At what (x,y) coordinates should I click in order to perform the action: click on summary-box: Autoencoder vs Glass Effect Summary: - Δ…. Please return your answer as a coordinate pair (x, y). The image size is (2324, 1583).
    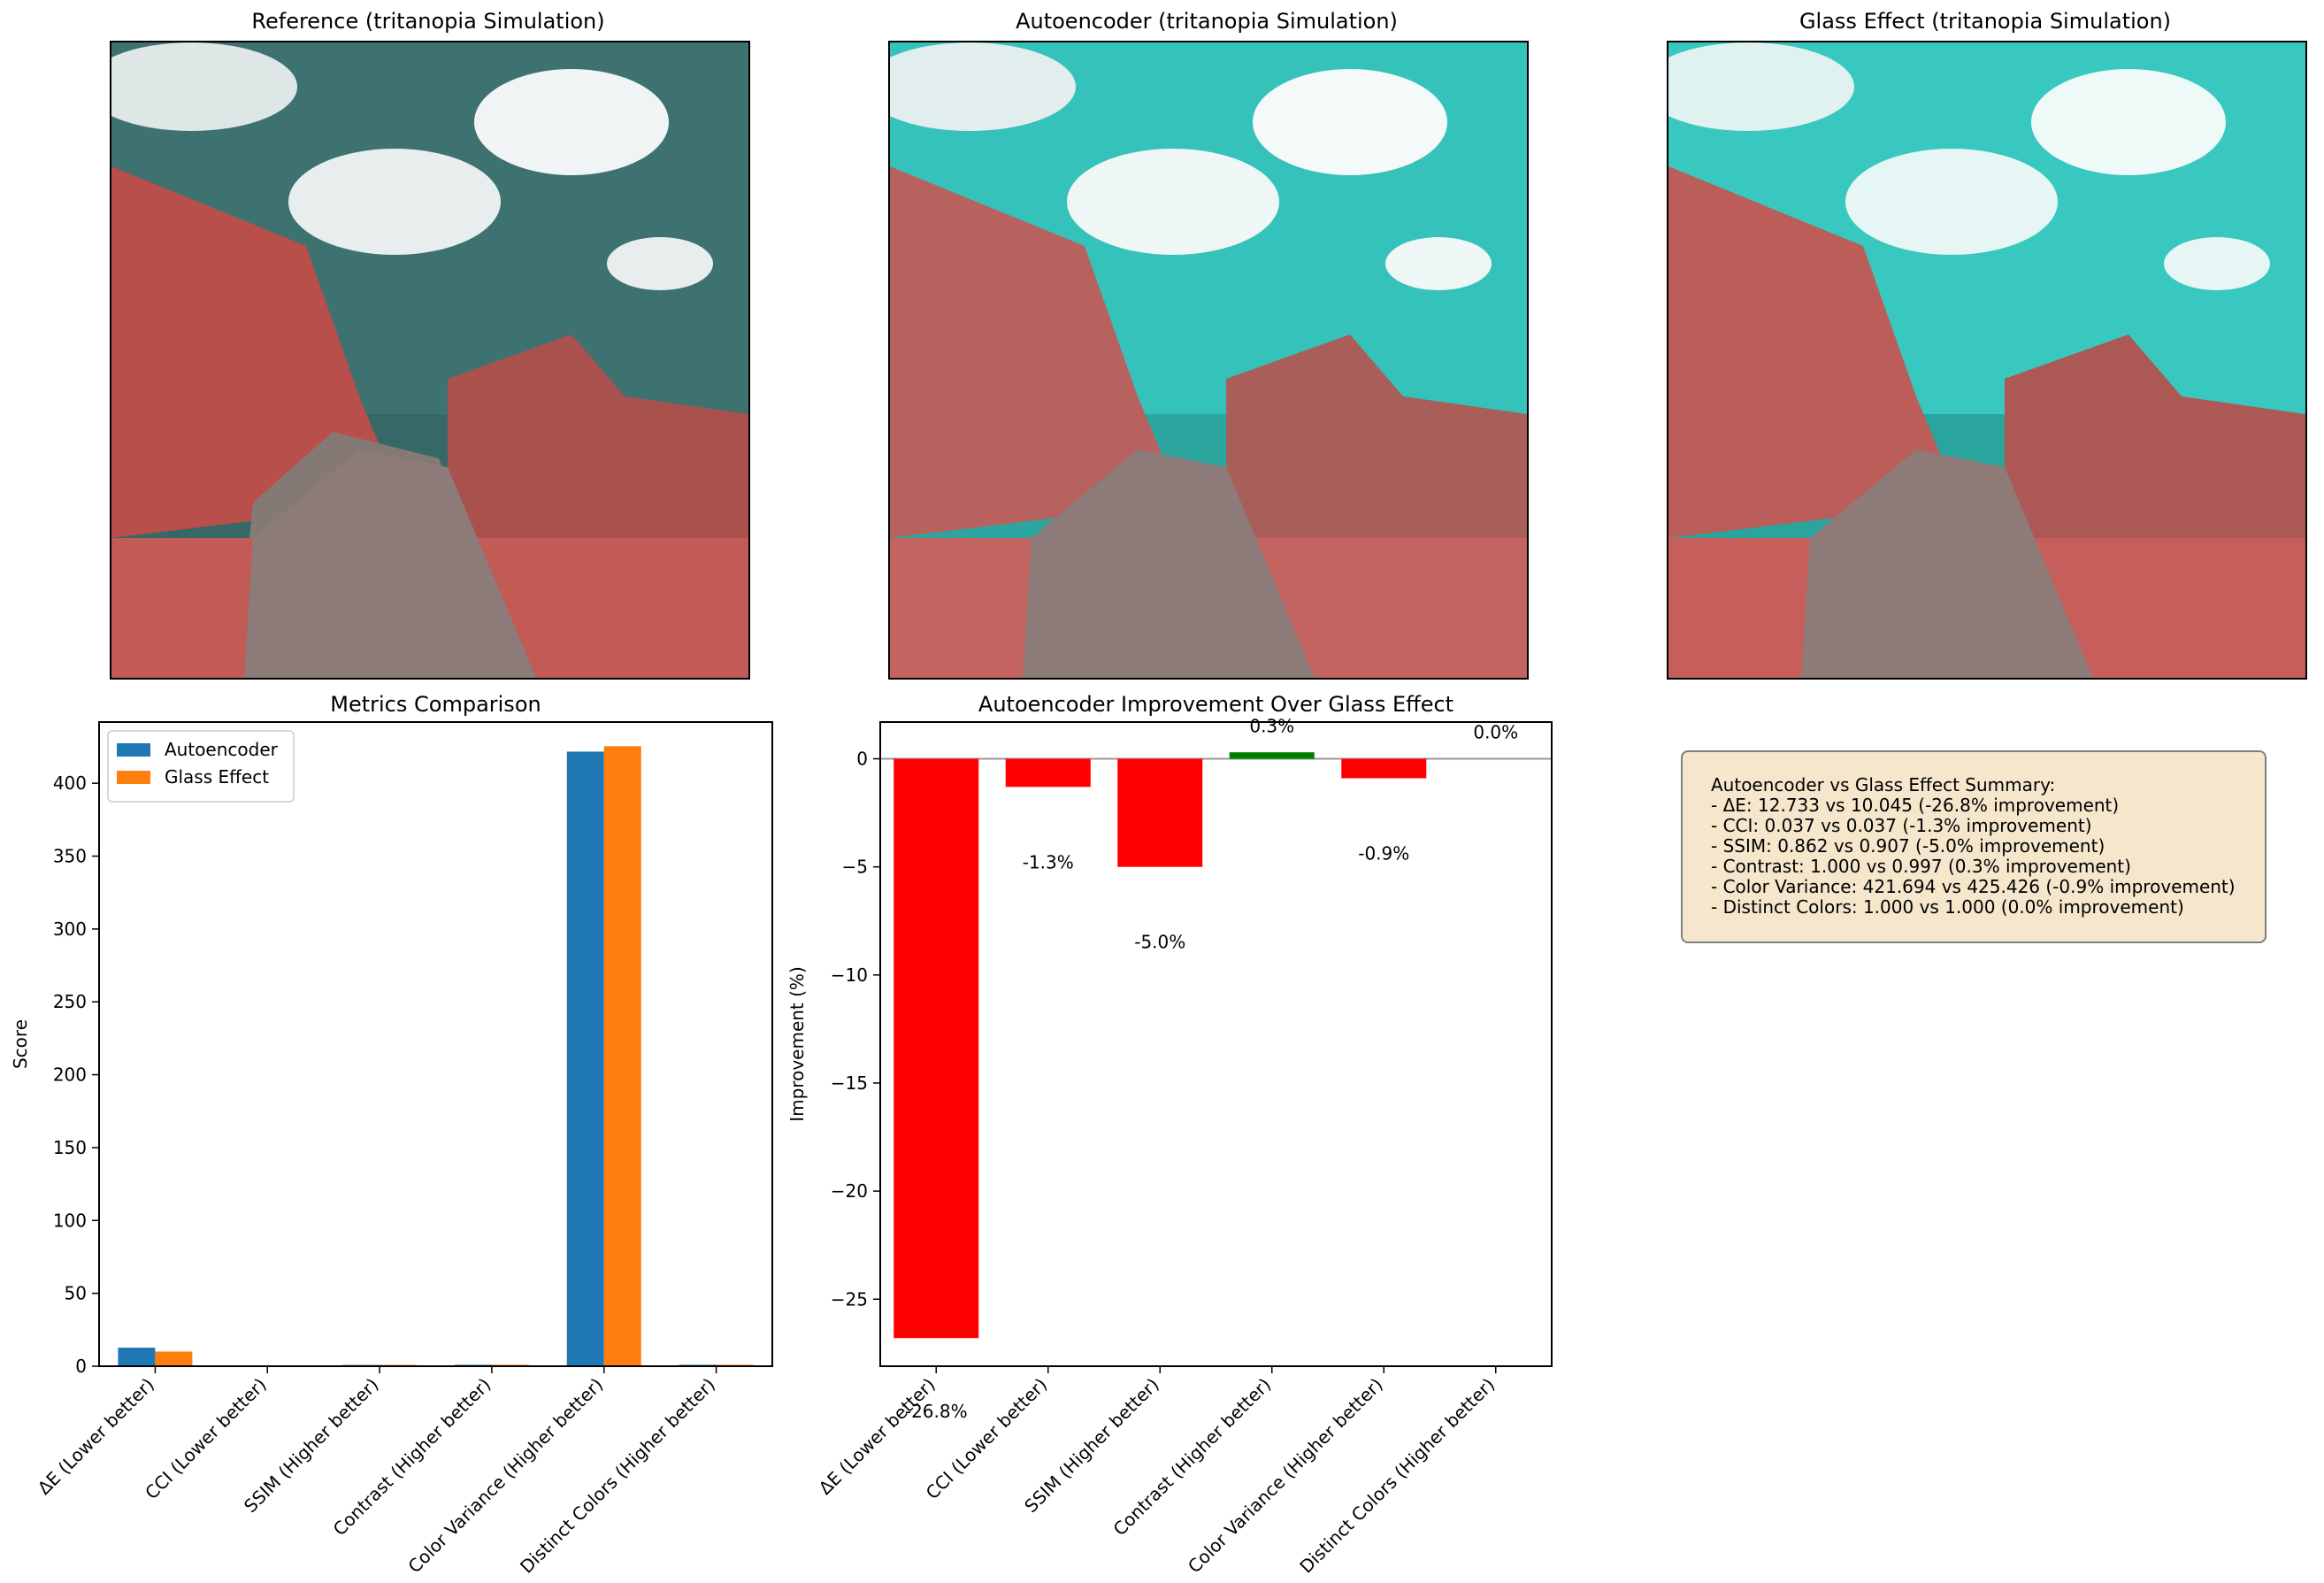
    Looking at the image, I should click on (1974, 846).